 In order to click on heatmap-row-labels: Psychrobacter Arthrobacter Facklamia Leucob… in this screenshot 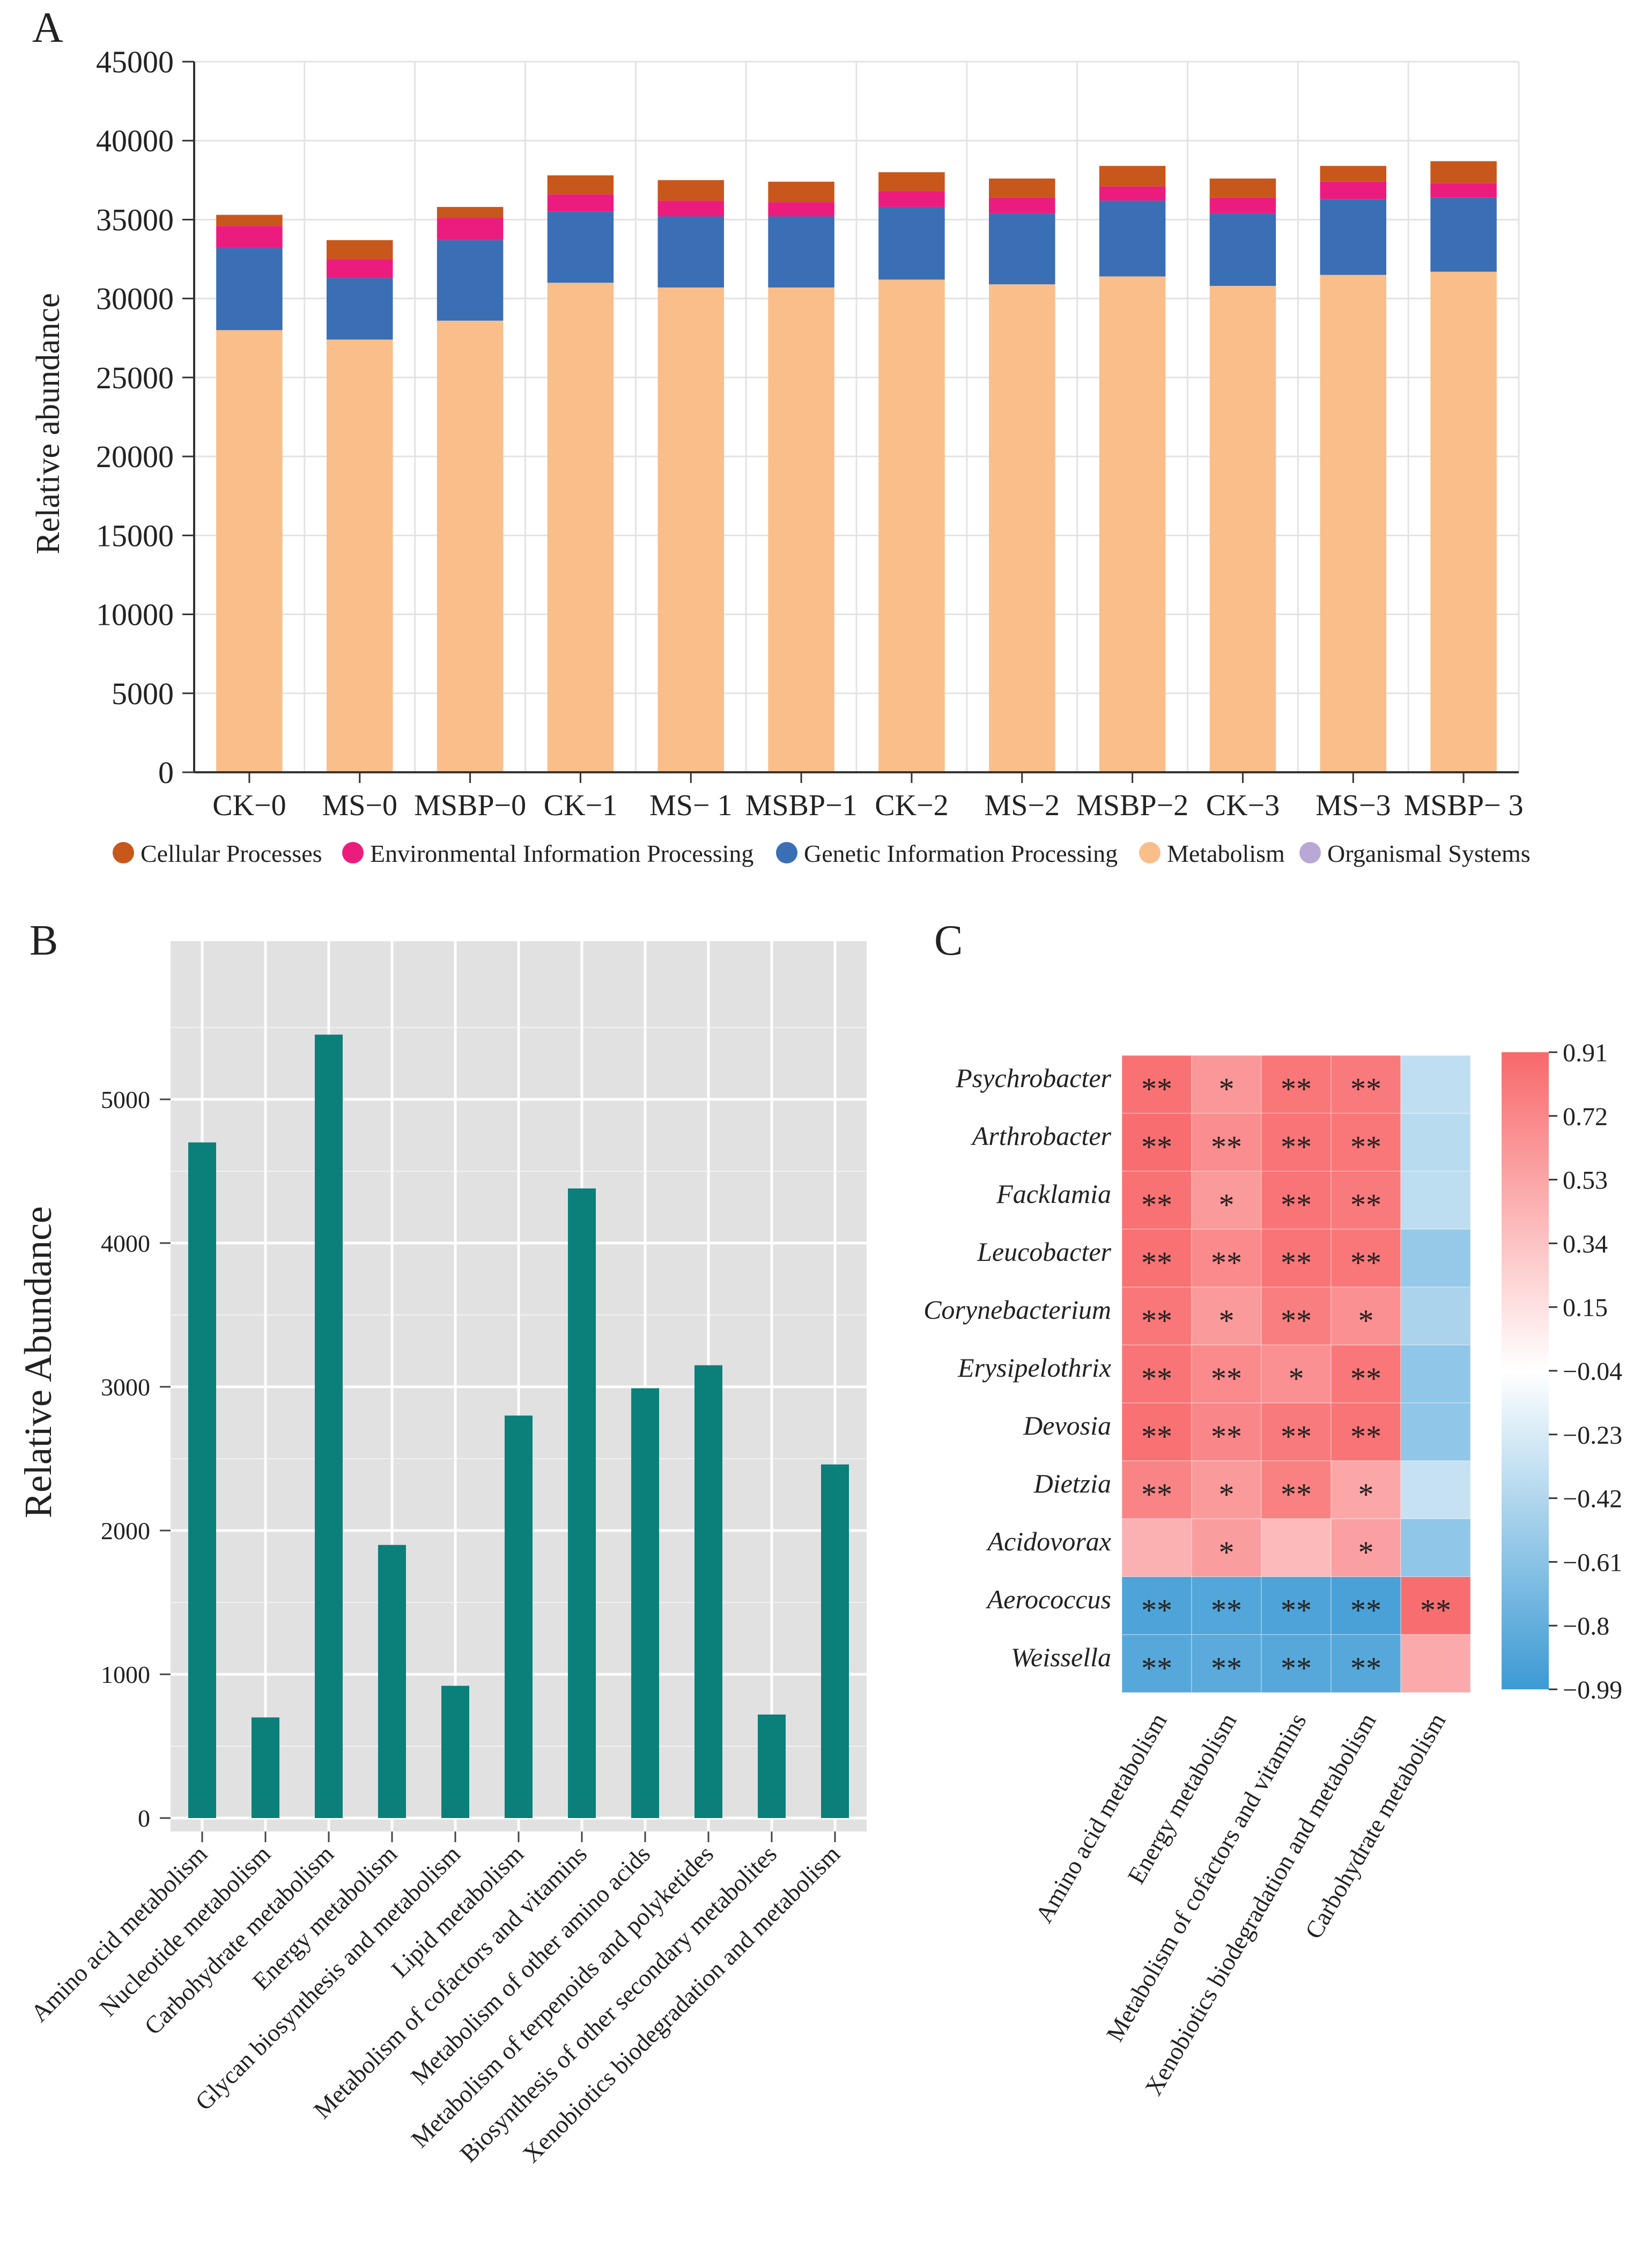, I will do `click(1017, 1367)`.